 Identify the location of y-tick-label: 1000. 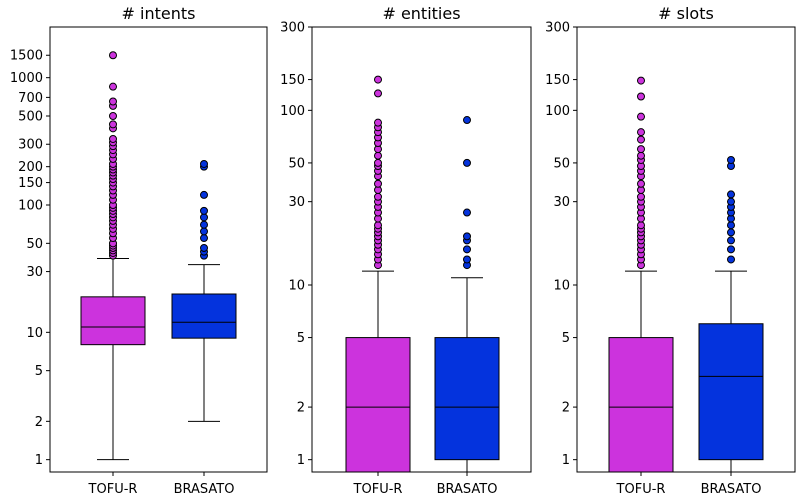
(26, 78).